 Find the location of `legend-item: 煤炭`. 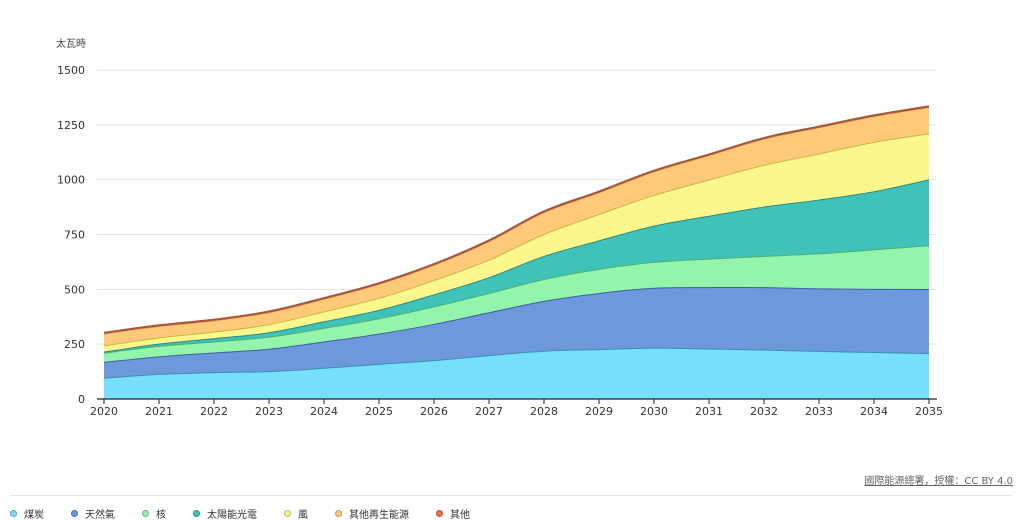

legend-item: 煤炭 is located at coordinates (27, 513).